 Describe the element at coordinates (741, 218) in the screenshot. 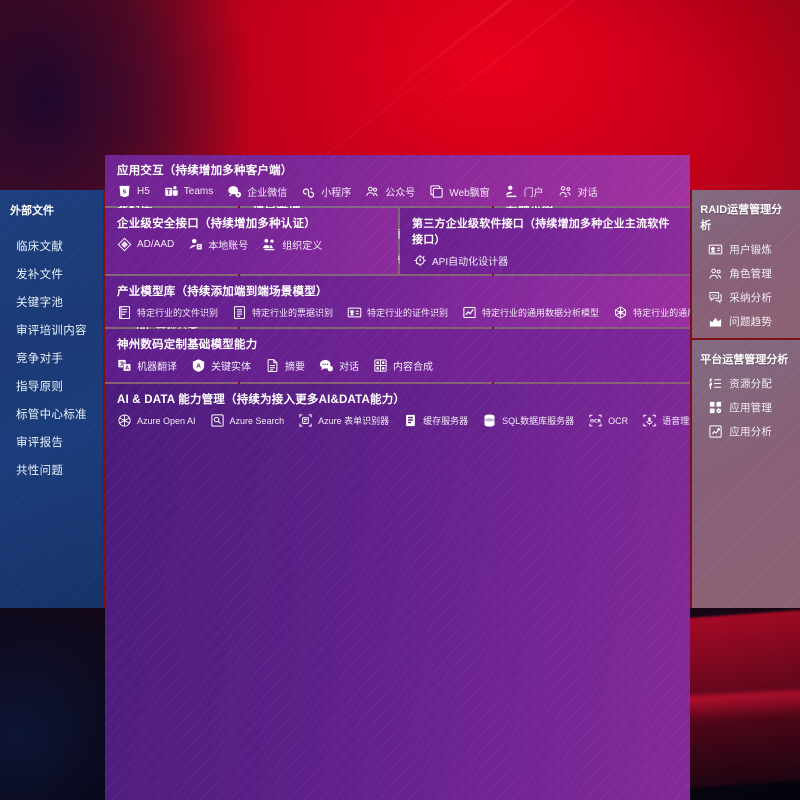

I see `panel-raid-title: RAID运营管理分析` at that location.